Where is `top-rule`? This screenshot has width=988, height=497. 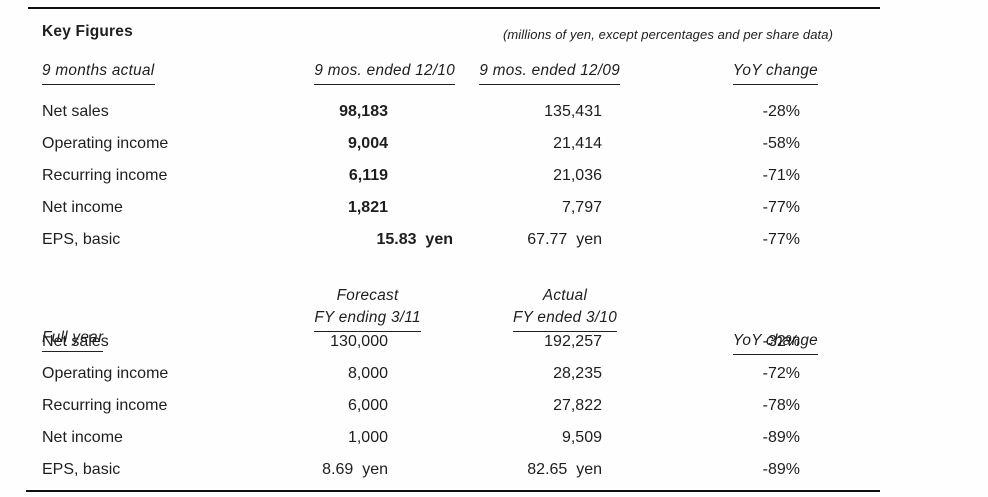
top-rule is located at coordinates (454, 8).